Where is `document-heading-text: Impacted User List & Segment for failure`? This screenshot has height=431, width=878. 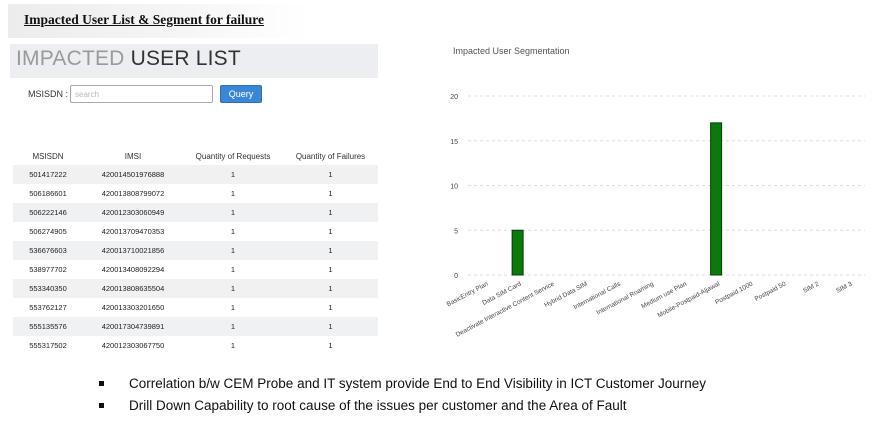 document-heading-text: Impacted User List & Segment for failure is located at coordinates (144, 19).